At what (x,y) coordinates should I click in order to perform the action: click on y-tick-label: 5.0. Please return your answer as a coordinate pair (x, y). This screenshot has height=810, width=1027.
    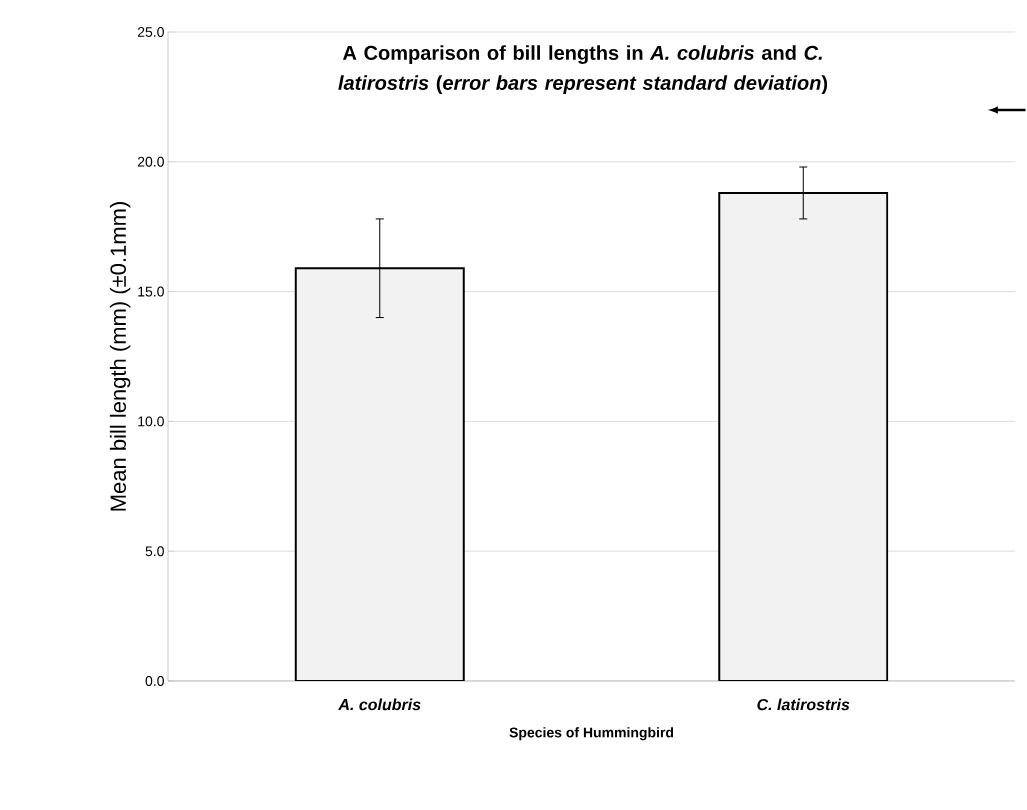
    Looking at the image, I should click on (154, 551).